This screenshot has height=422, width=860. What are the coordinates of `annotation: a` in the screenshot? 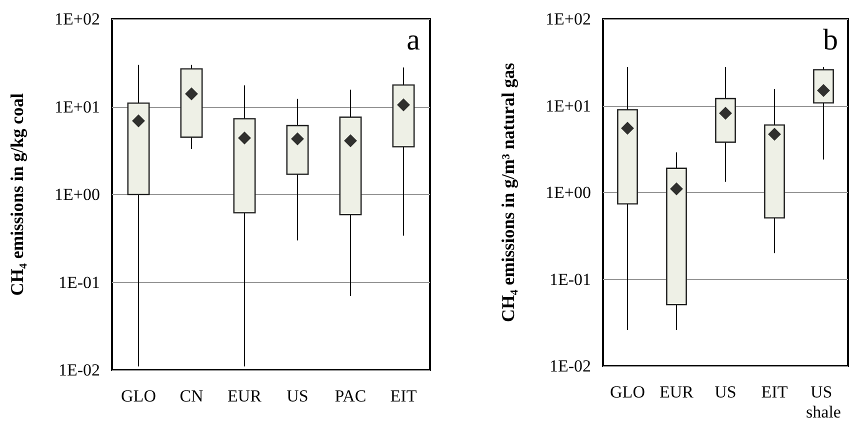 It's located at (413, 40).